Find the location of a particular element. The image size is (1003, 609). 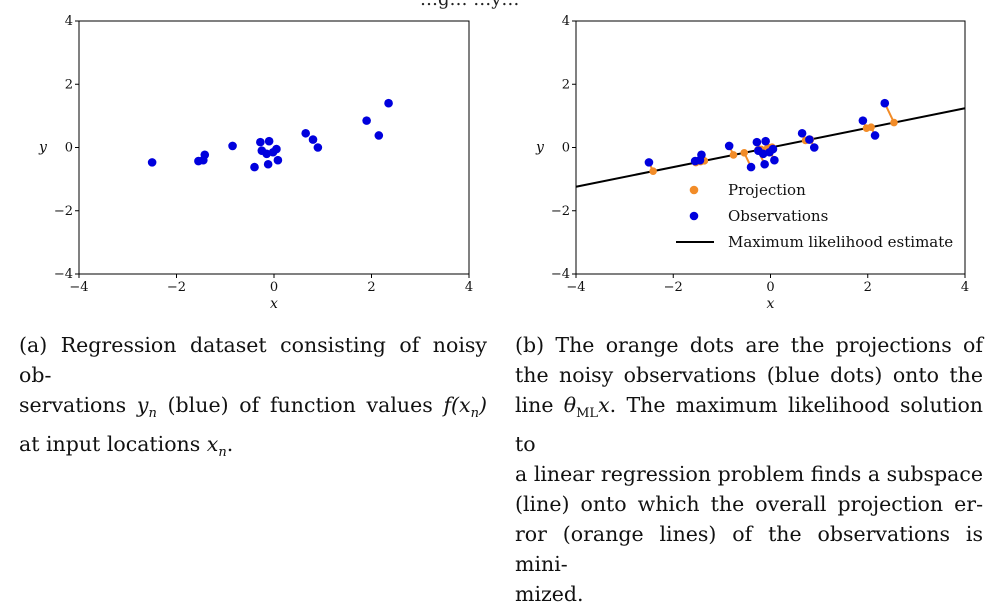

math-symbol: ) is located at coordinates (483, 405).